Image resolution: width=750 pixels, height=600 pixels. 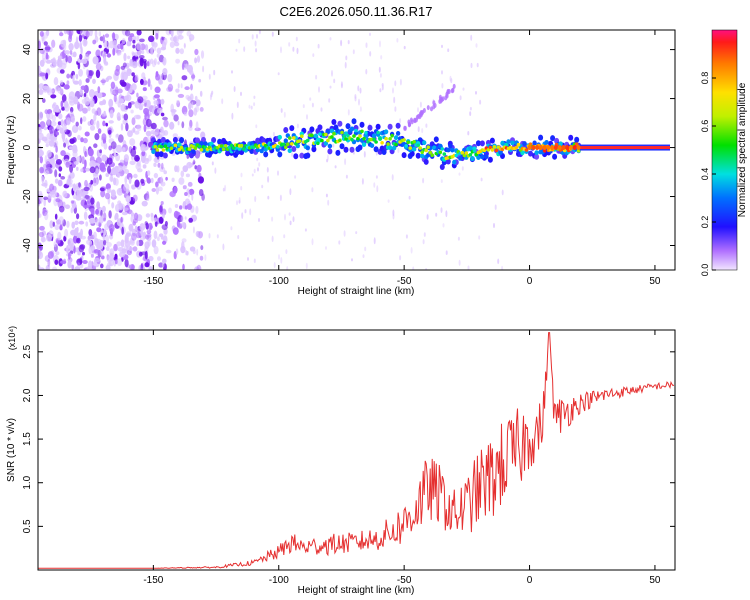 I want to click on spectrogram-ylabel: Frequency (Hz), so click(x=11, y=150).